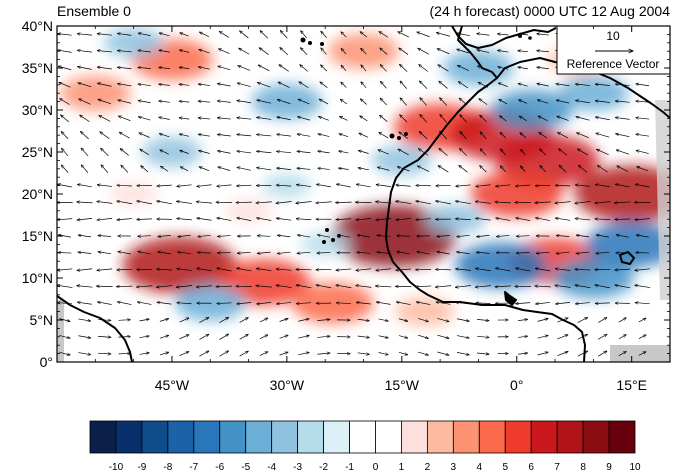 The image size is (673, 471). What do you see at coordinates (349, 466) in the screenshot?
I see `colorbar-label: -1` at bounding box center [349, 466].